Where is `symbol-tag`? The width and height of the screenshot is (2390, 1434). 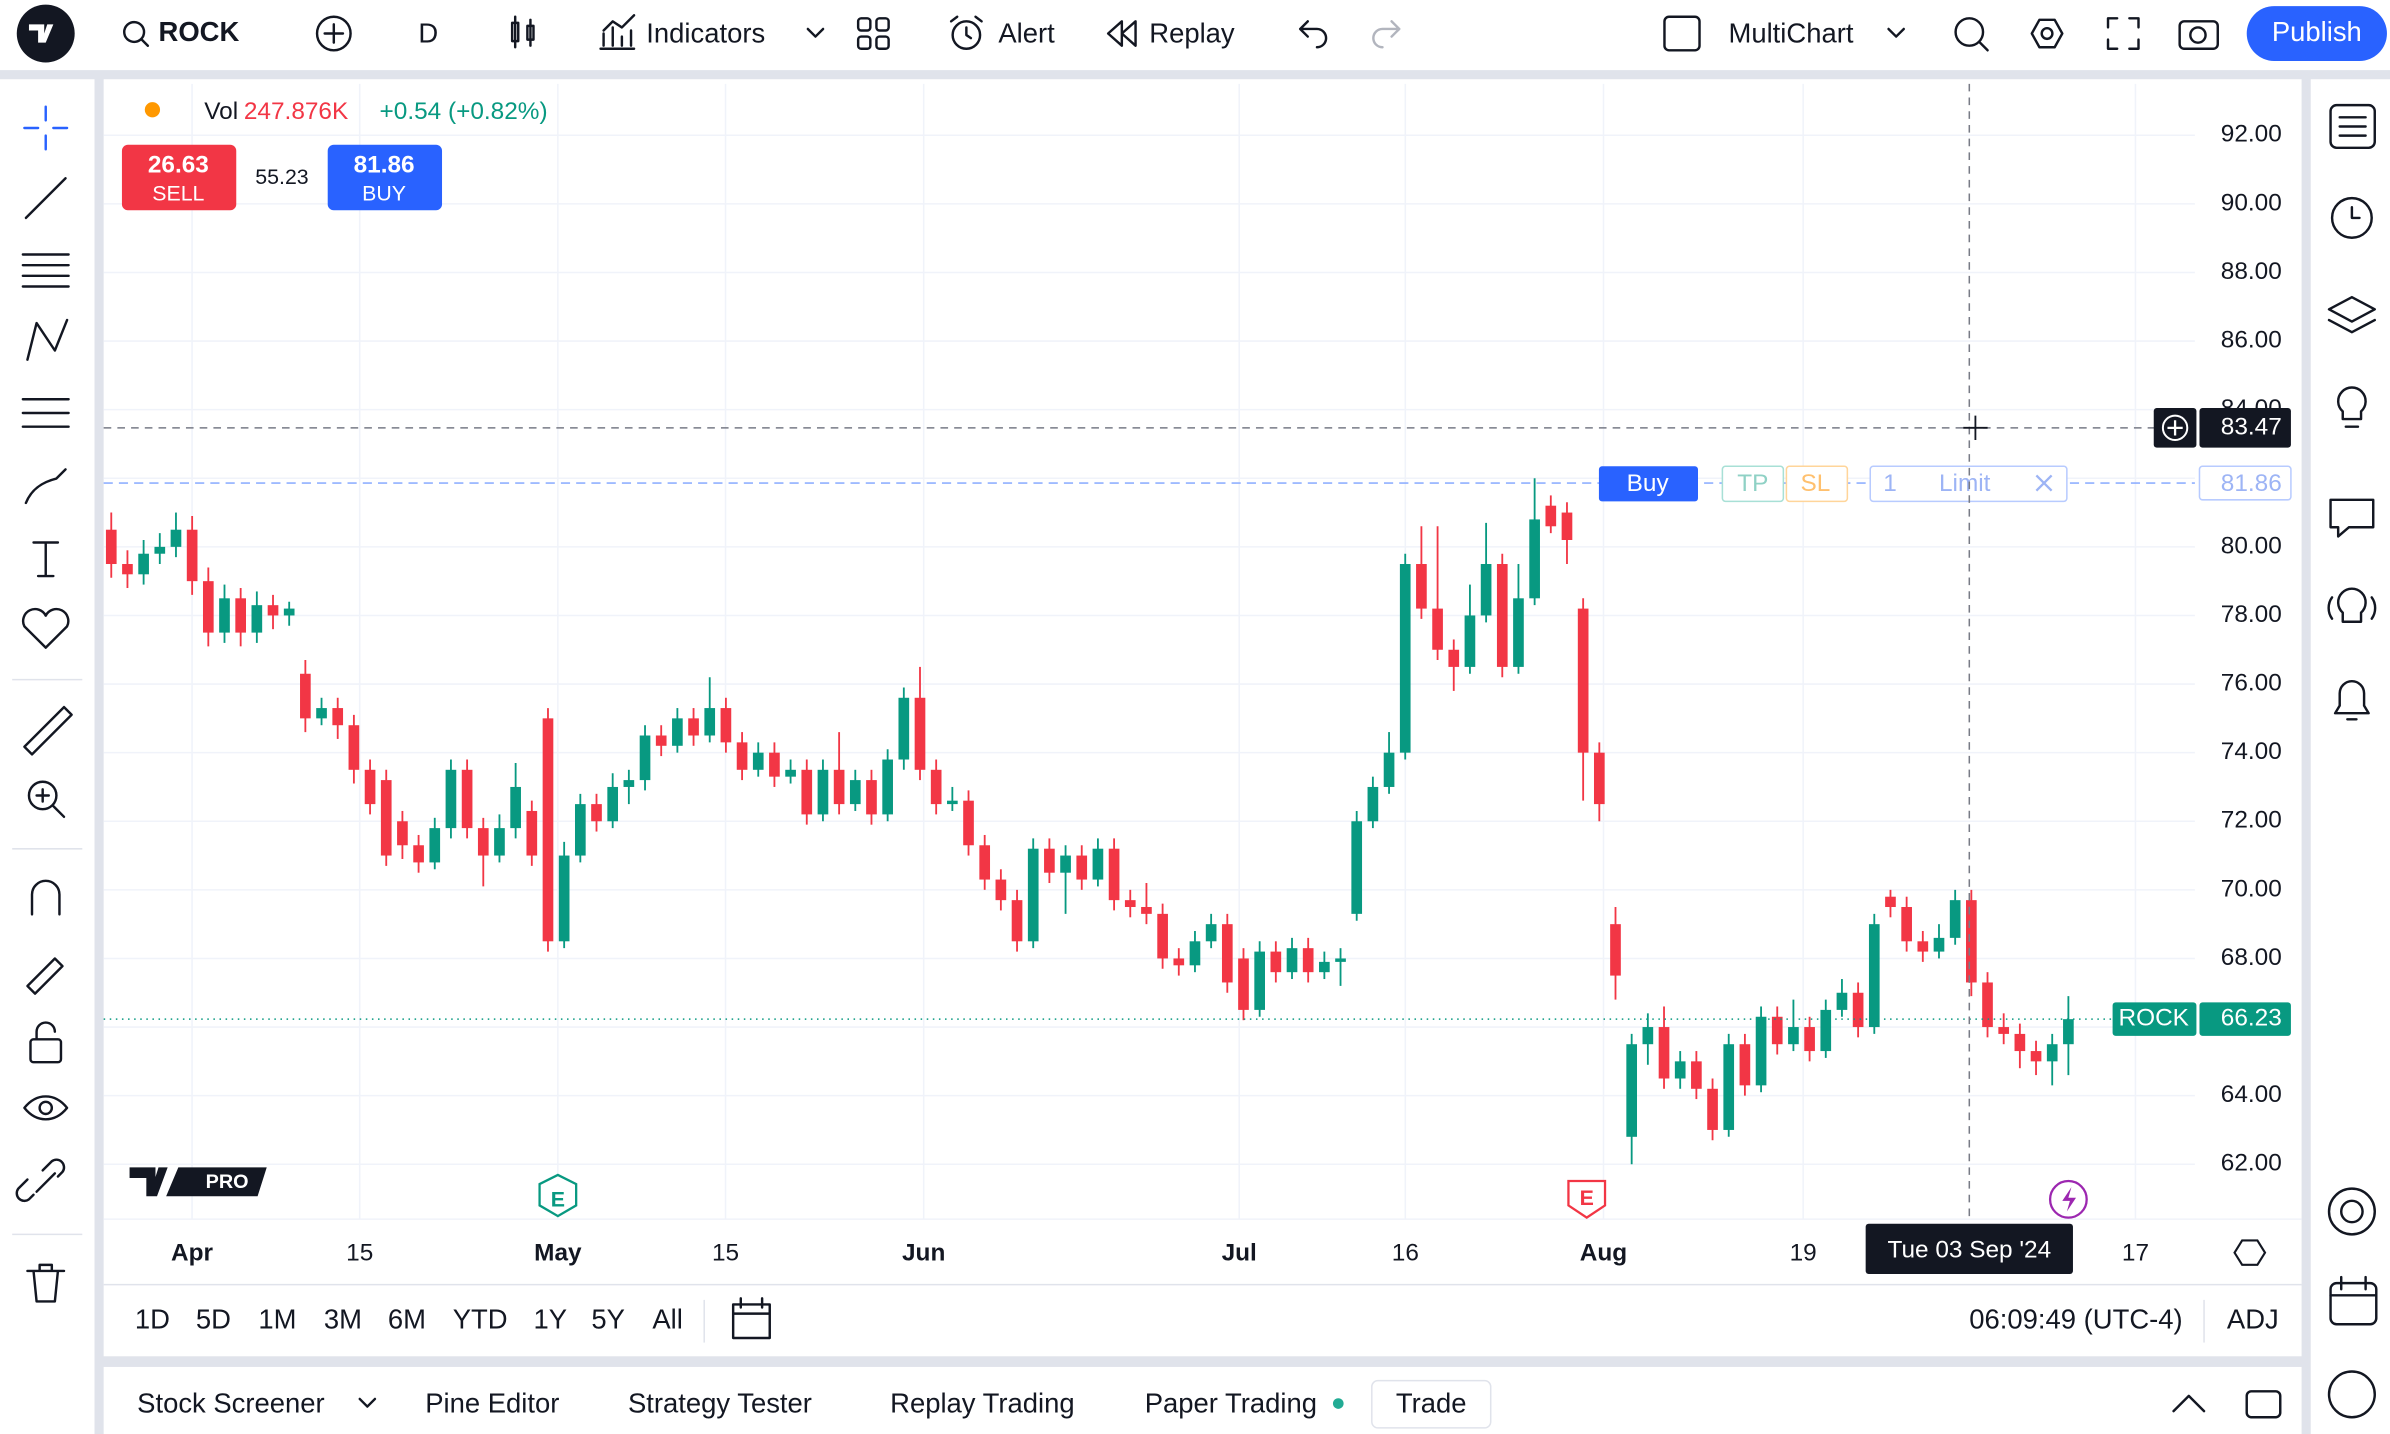 symbol-tag is located at coordinates (2154, 1019).